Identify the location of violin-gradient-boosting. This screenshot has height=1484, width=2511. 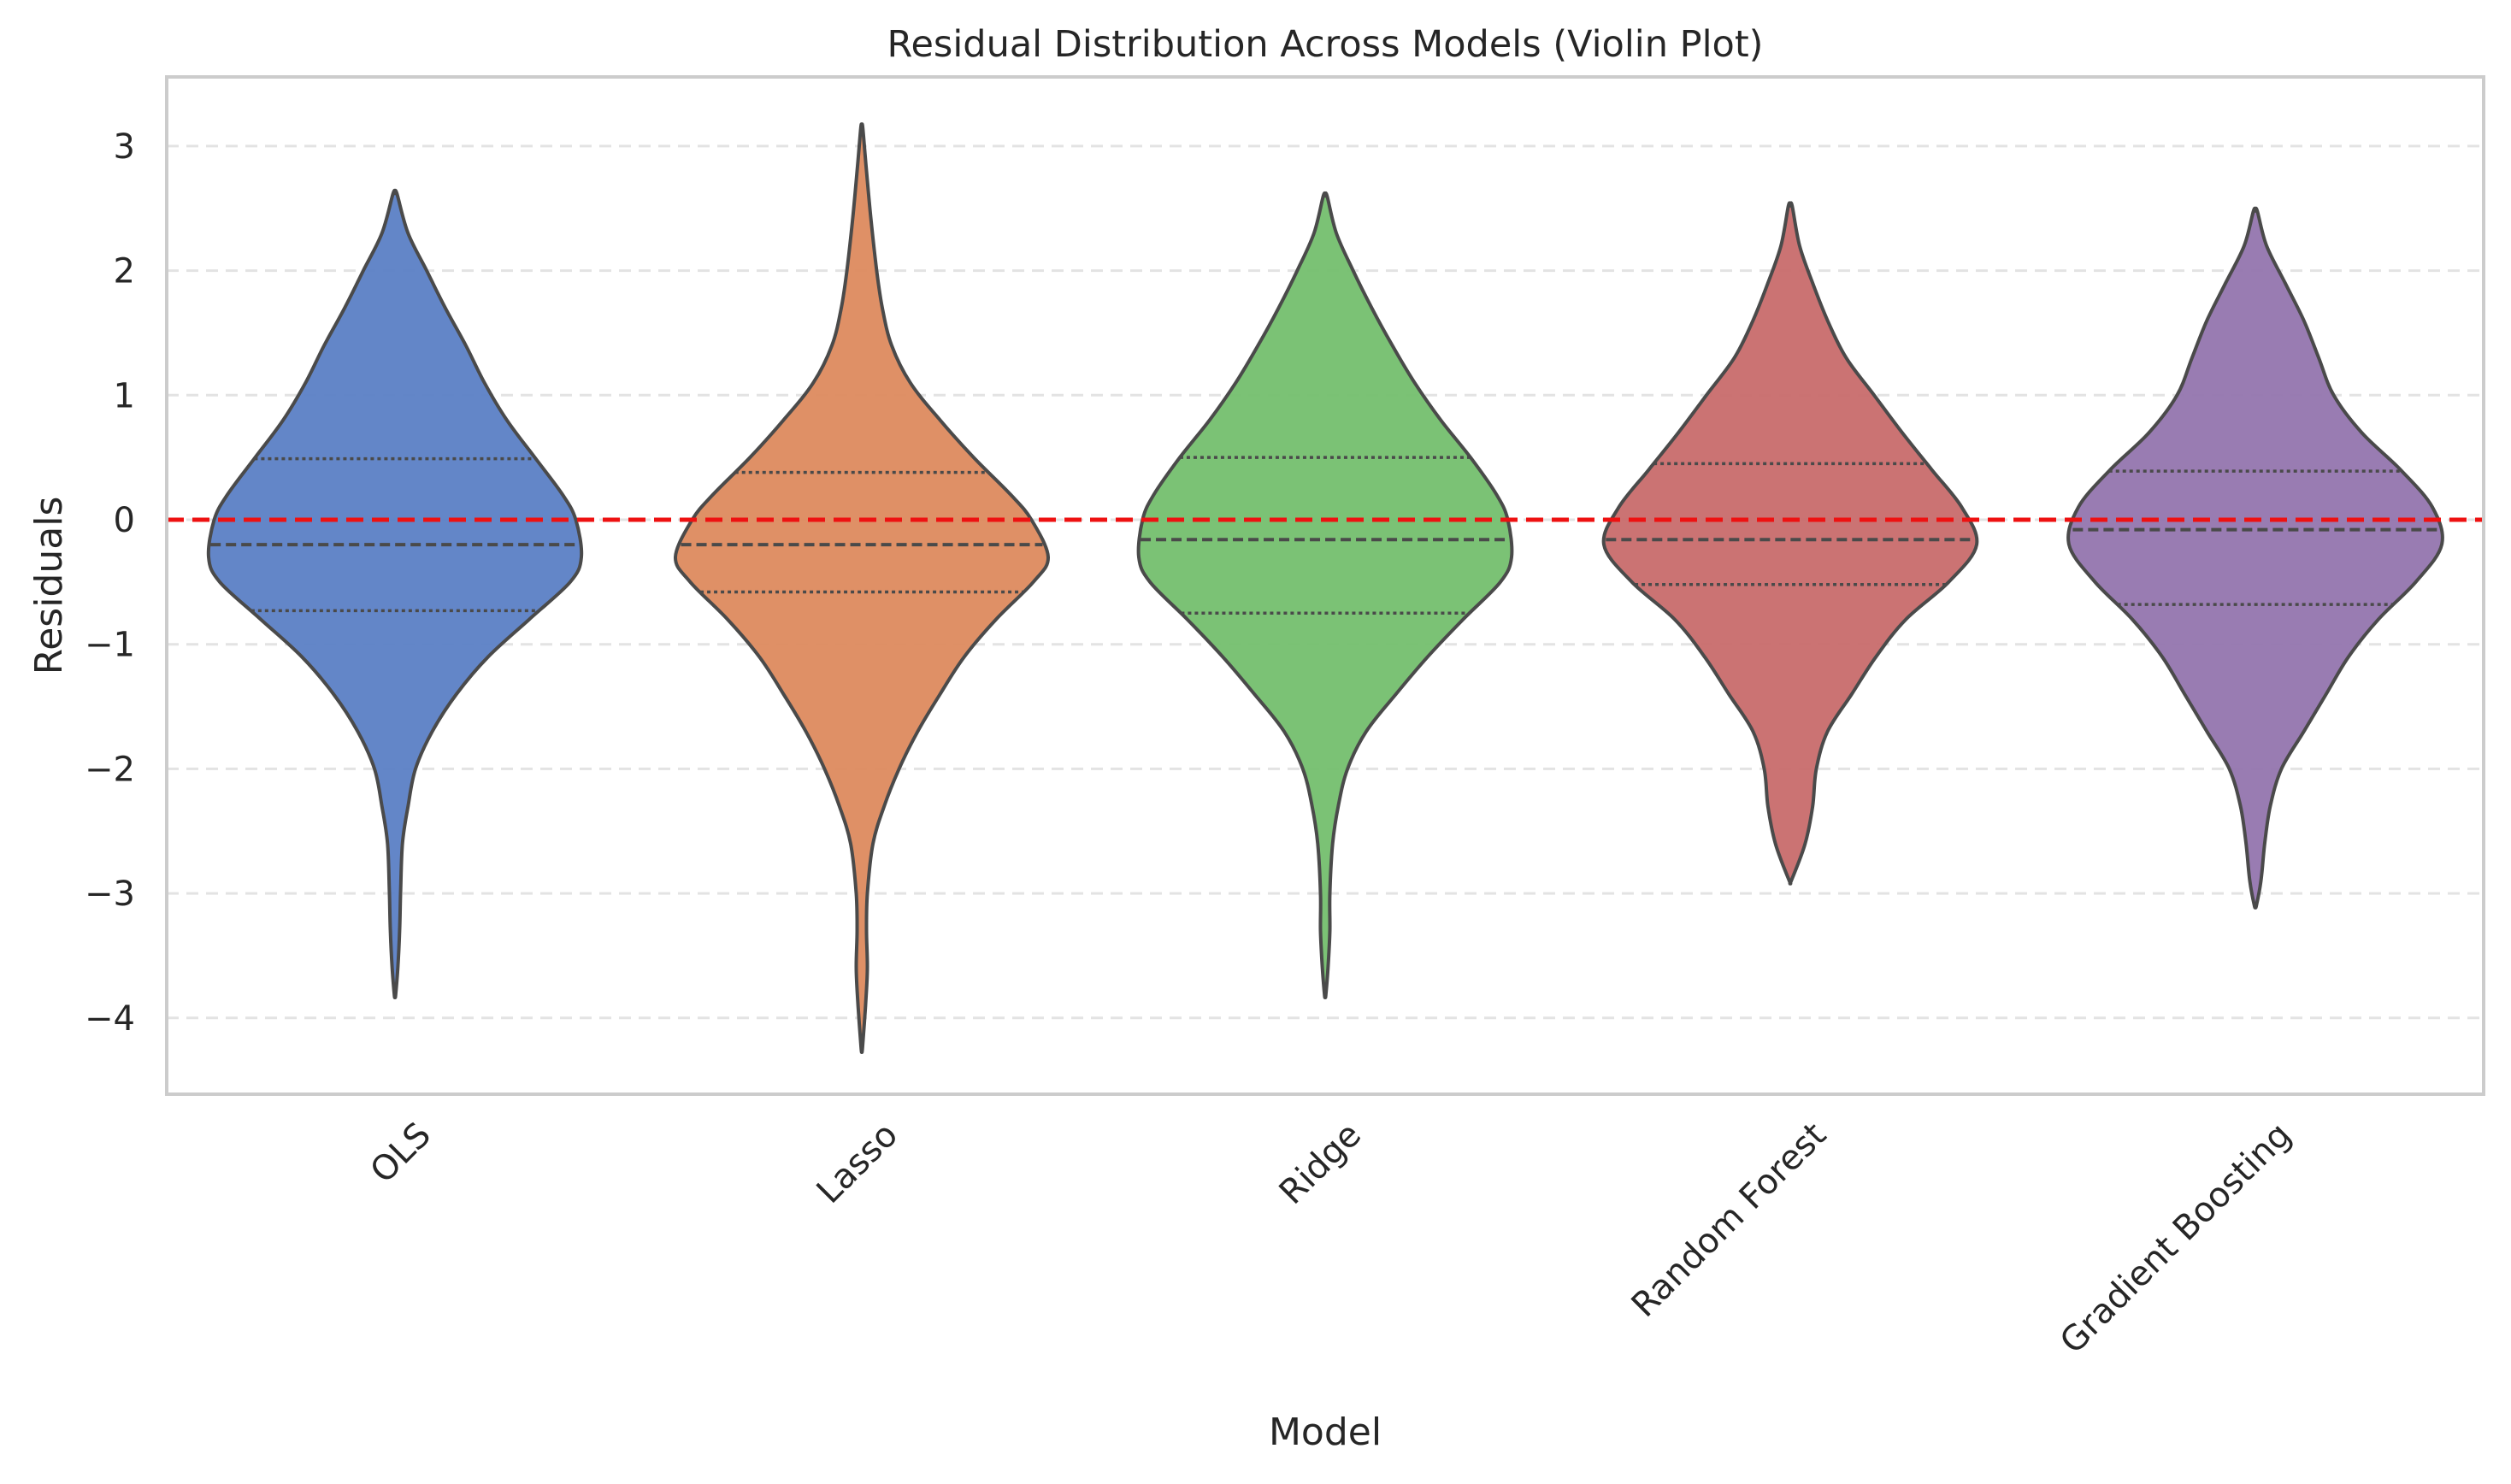
(2255, 558).